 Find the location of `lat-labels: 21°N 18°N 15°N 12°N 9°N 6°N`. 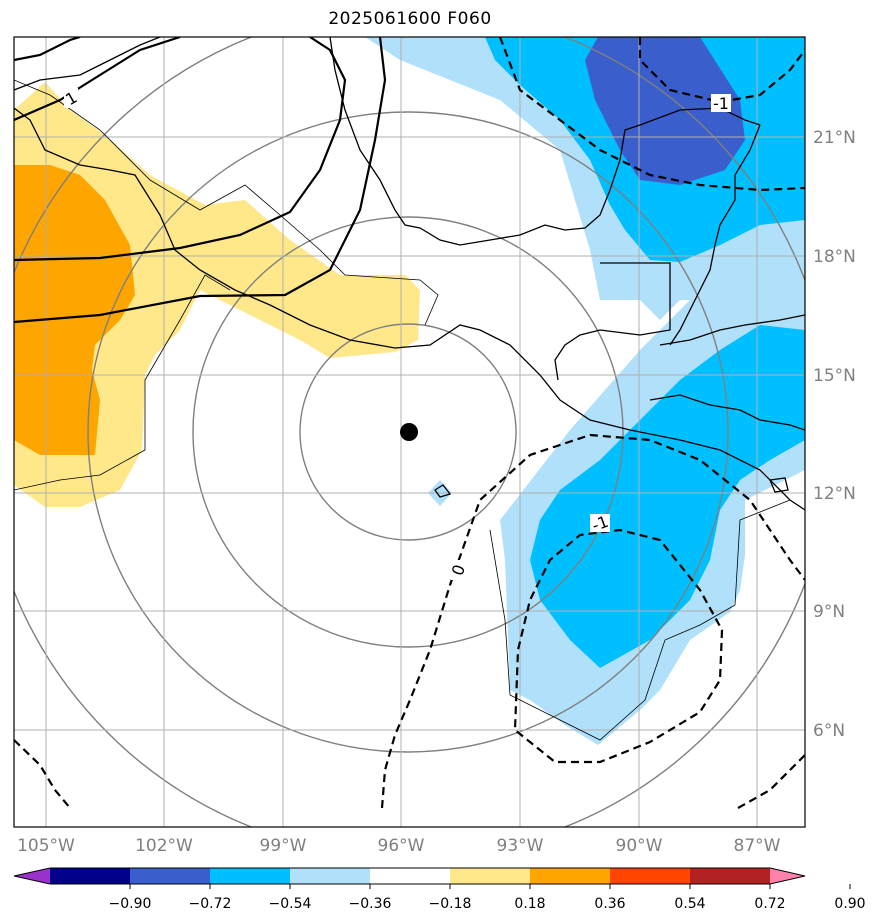

lat-labels: 21°N 18°N 15°N 12°N 9°N 6°N is located at coordinates (834, 434).